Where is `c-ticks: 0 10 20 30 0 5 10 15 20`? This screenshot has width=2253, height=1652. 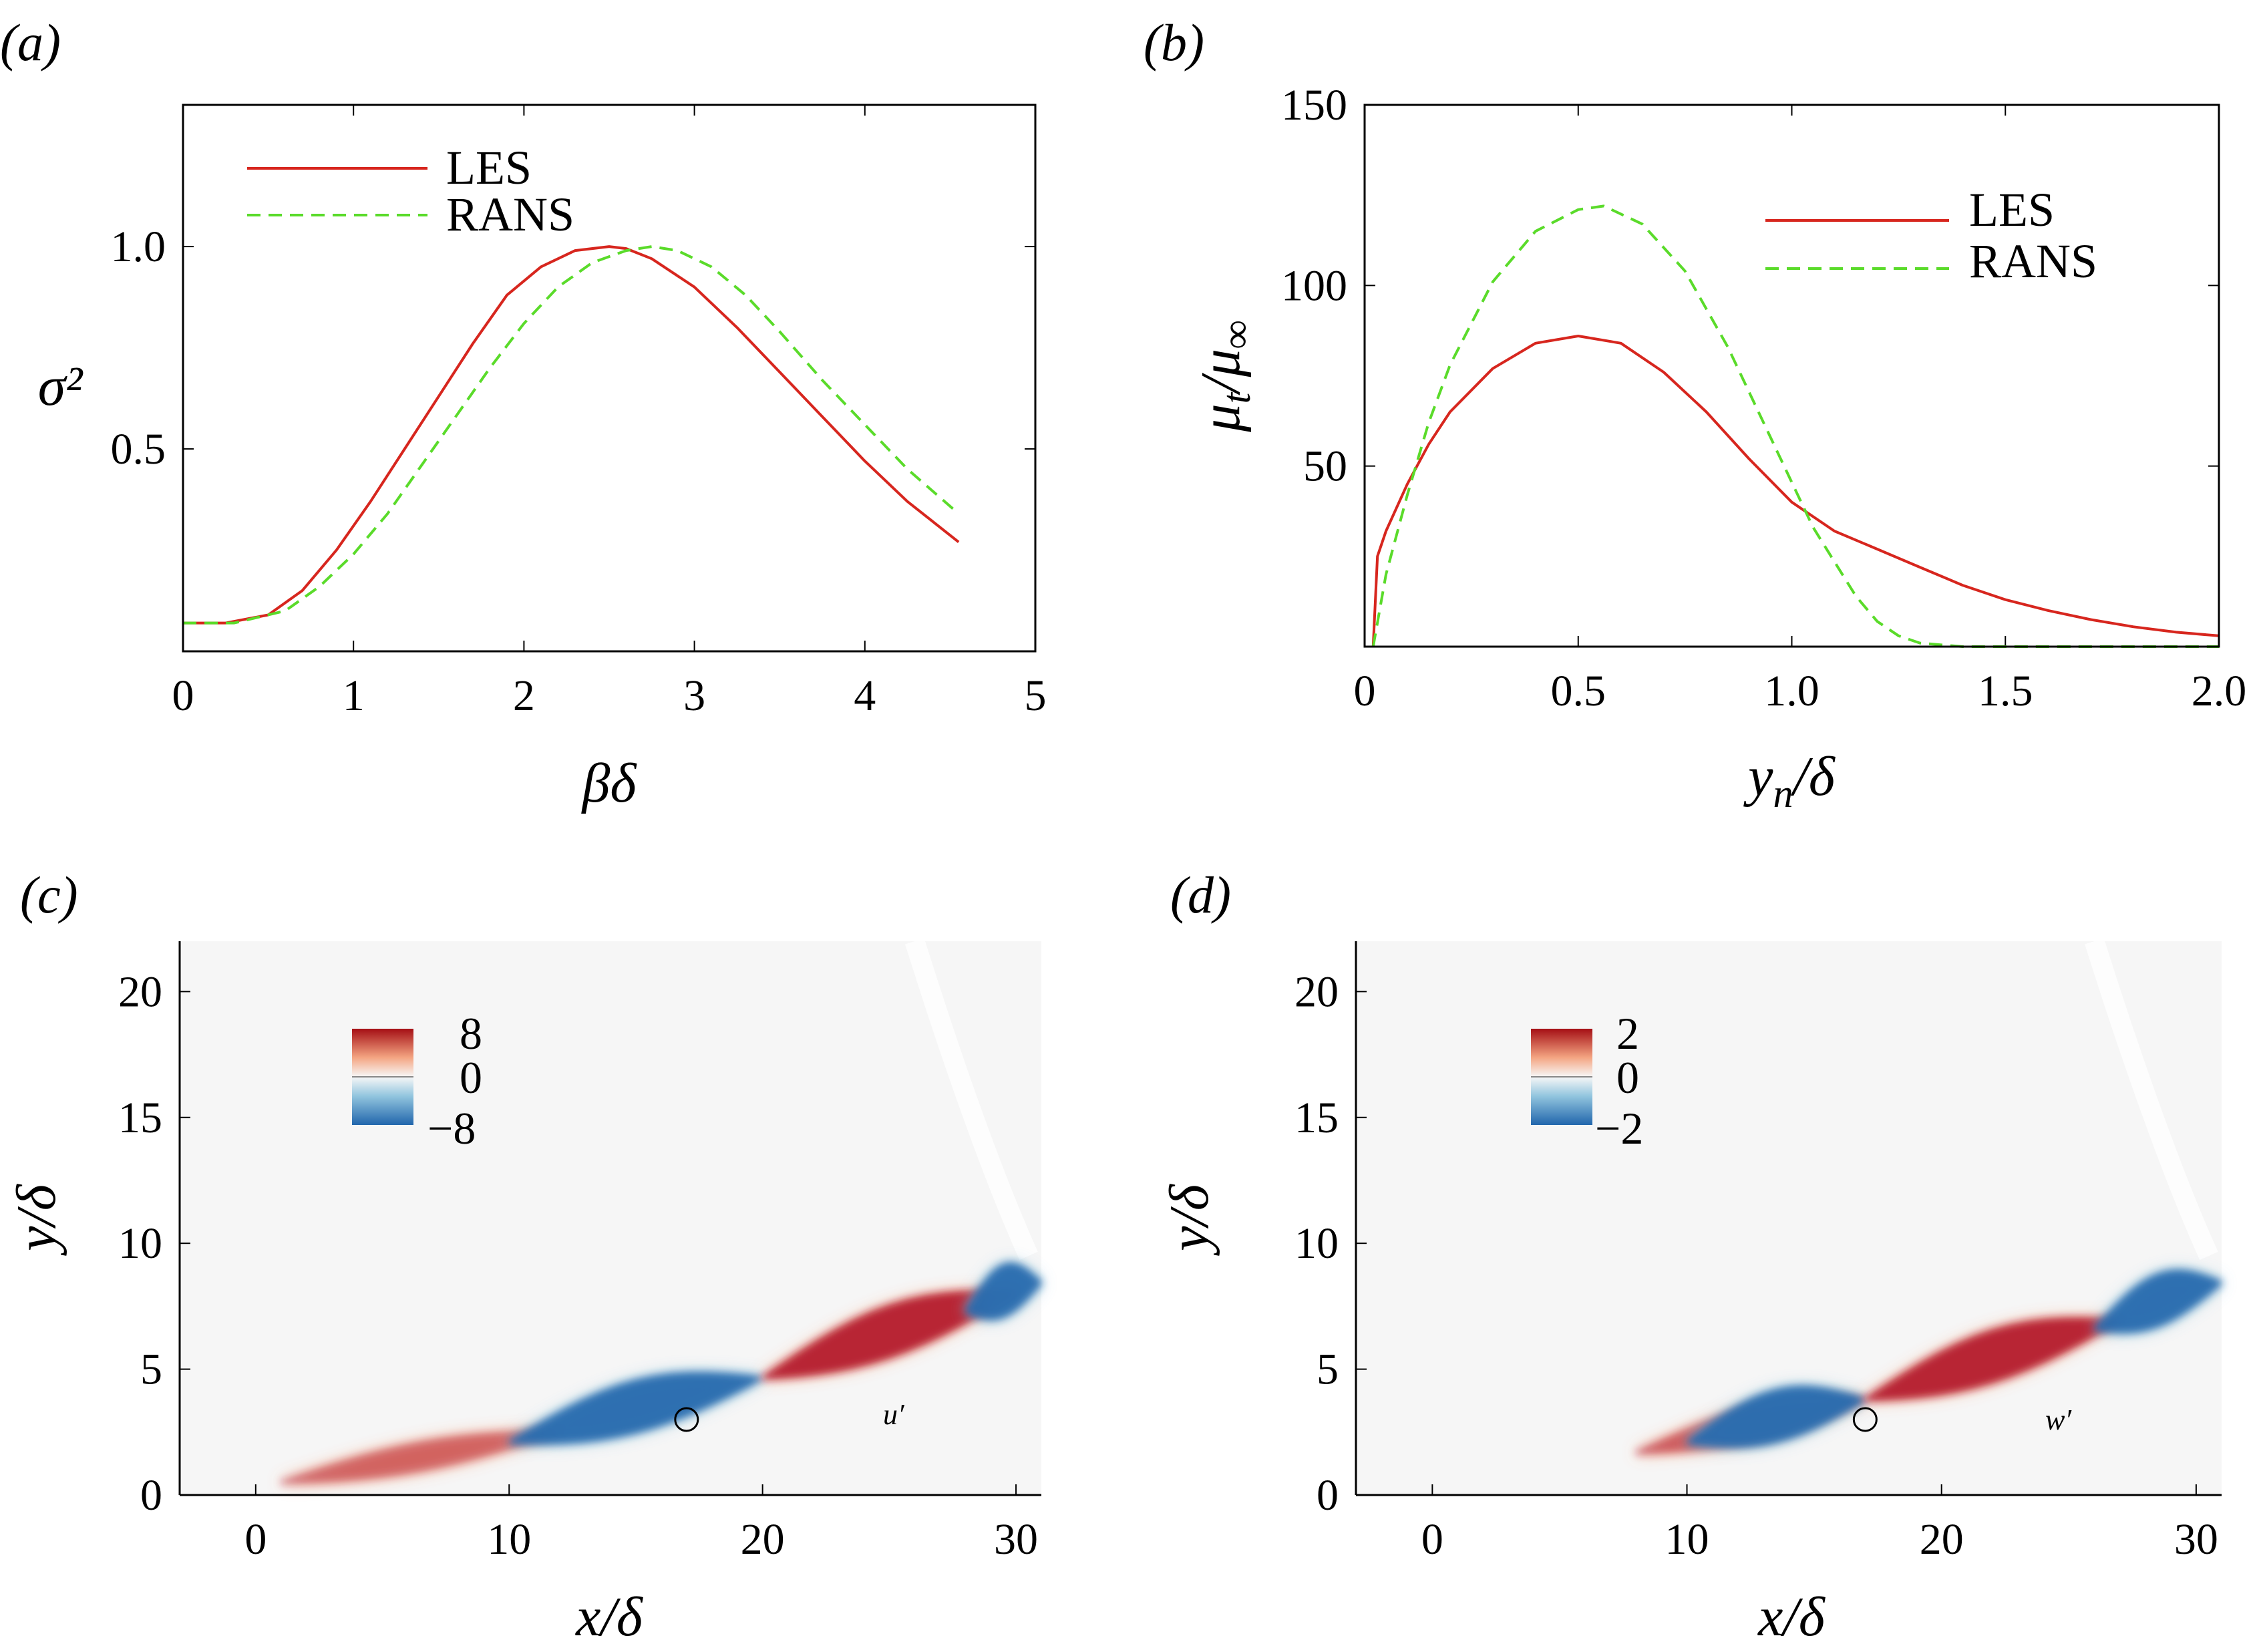
c-ticks: 0 10 20 30 0 5 10 15 20 is located at coordinates (578, 1265).